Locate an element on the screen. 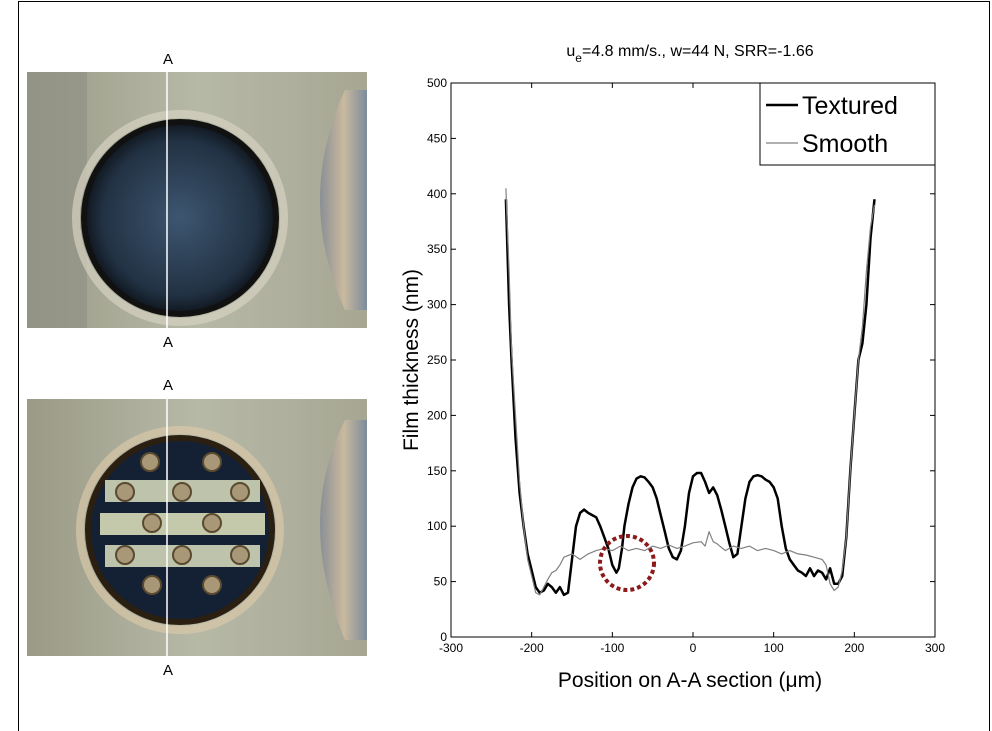 The height and width of the screenshot is (731, 992). photo-textured is located at coordinates (197, 527).